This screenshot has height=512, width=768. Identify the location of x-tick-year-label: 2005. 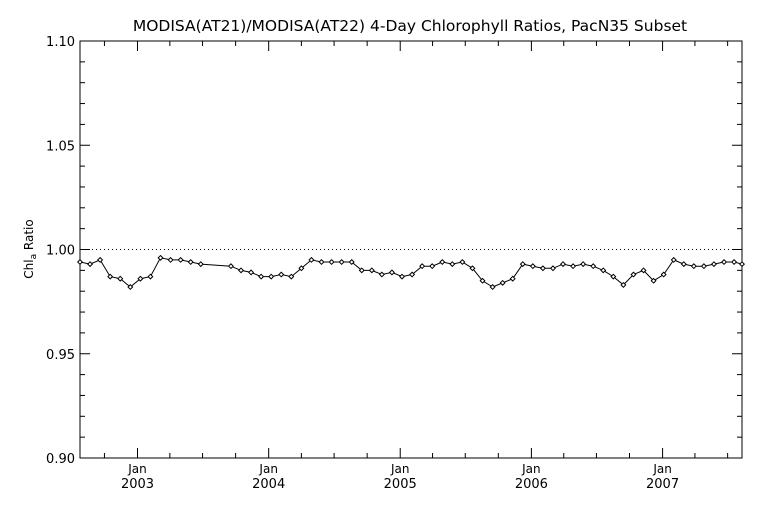
(400, 484).